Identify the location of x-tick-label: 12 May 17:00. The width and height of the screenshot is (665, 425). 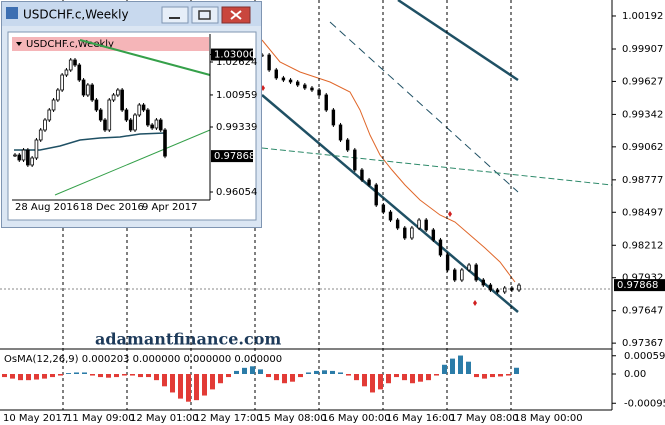
(228, 418).